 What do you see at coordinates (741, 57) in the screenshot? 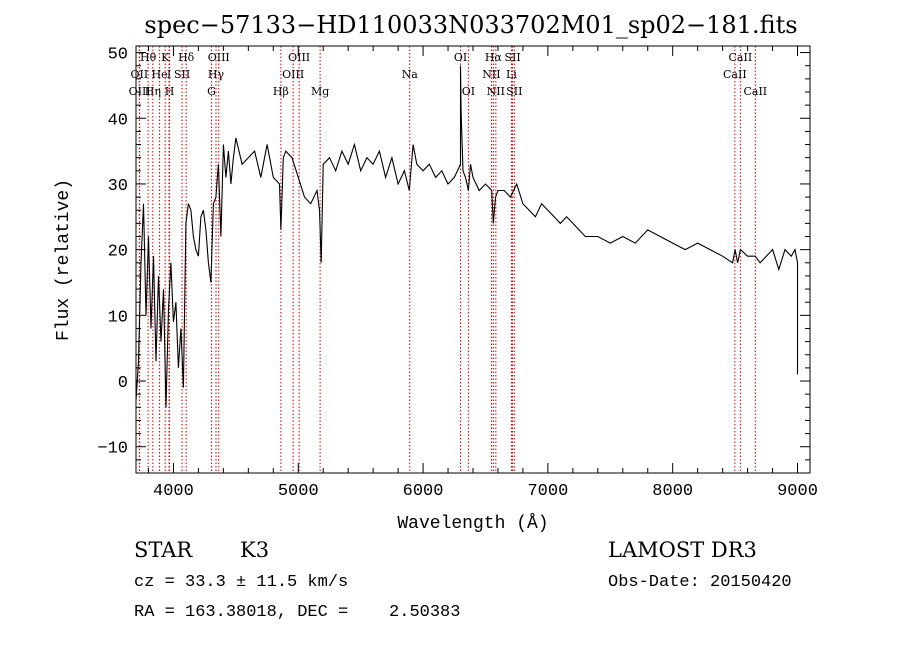
I see `line-marker-label-26: CaII` at bounding box center [741, 57].